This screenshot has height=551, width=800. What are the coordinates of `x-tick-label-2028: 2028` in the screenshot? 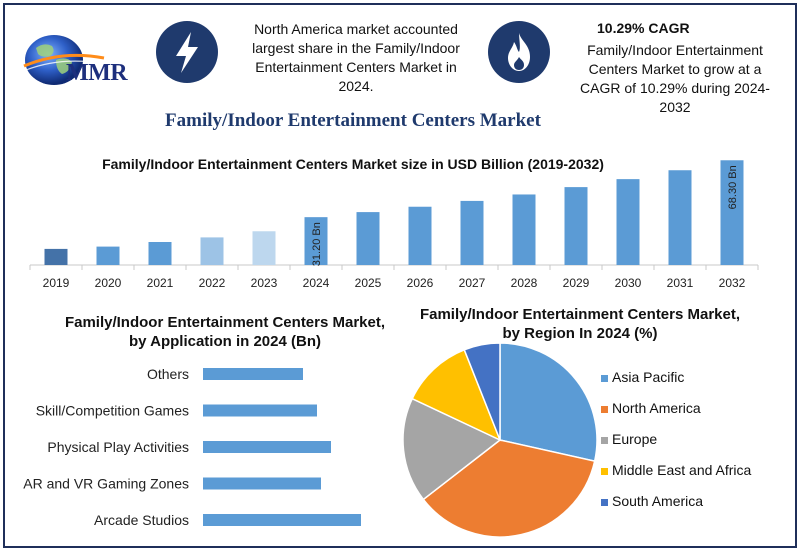 It's located at (524, 283).